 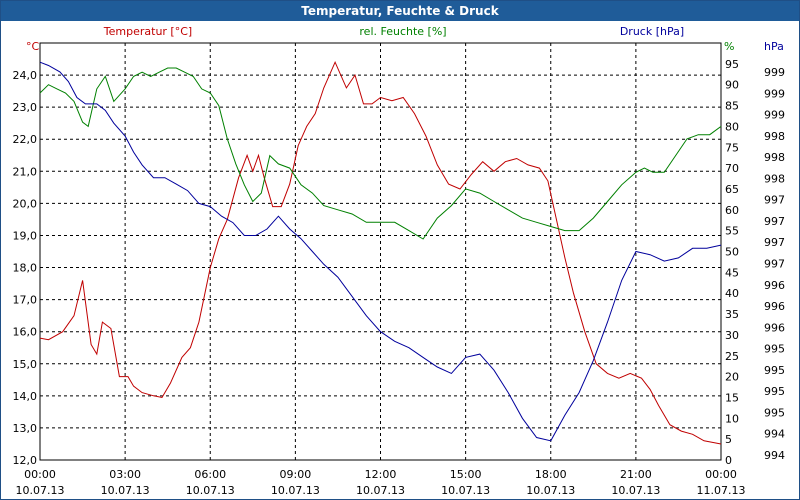 I want to click on humidity-tick-label: 15, so click(x=732, y=397).